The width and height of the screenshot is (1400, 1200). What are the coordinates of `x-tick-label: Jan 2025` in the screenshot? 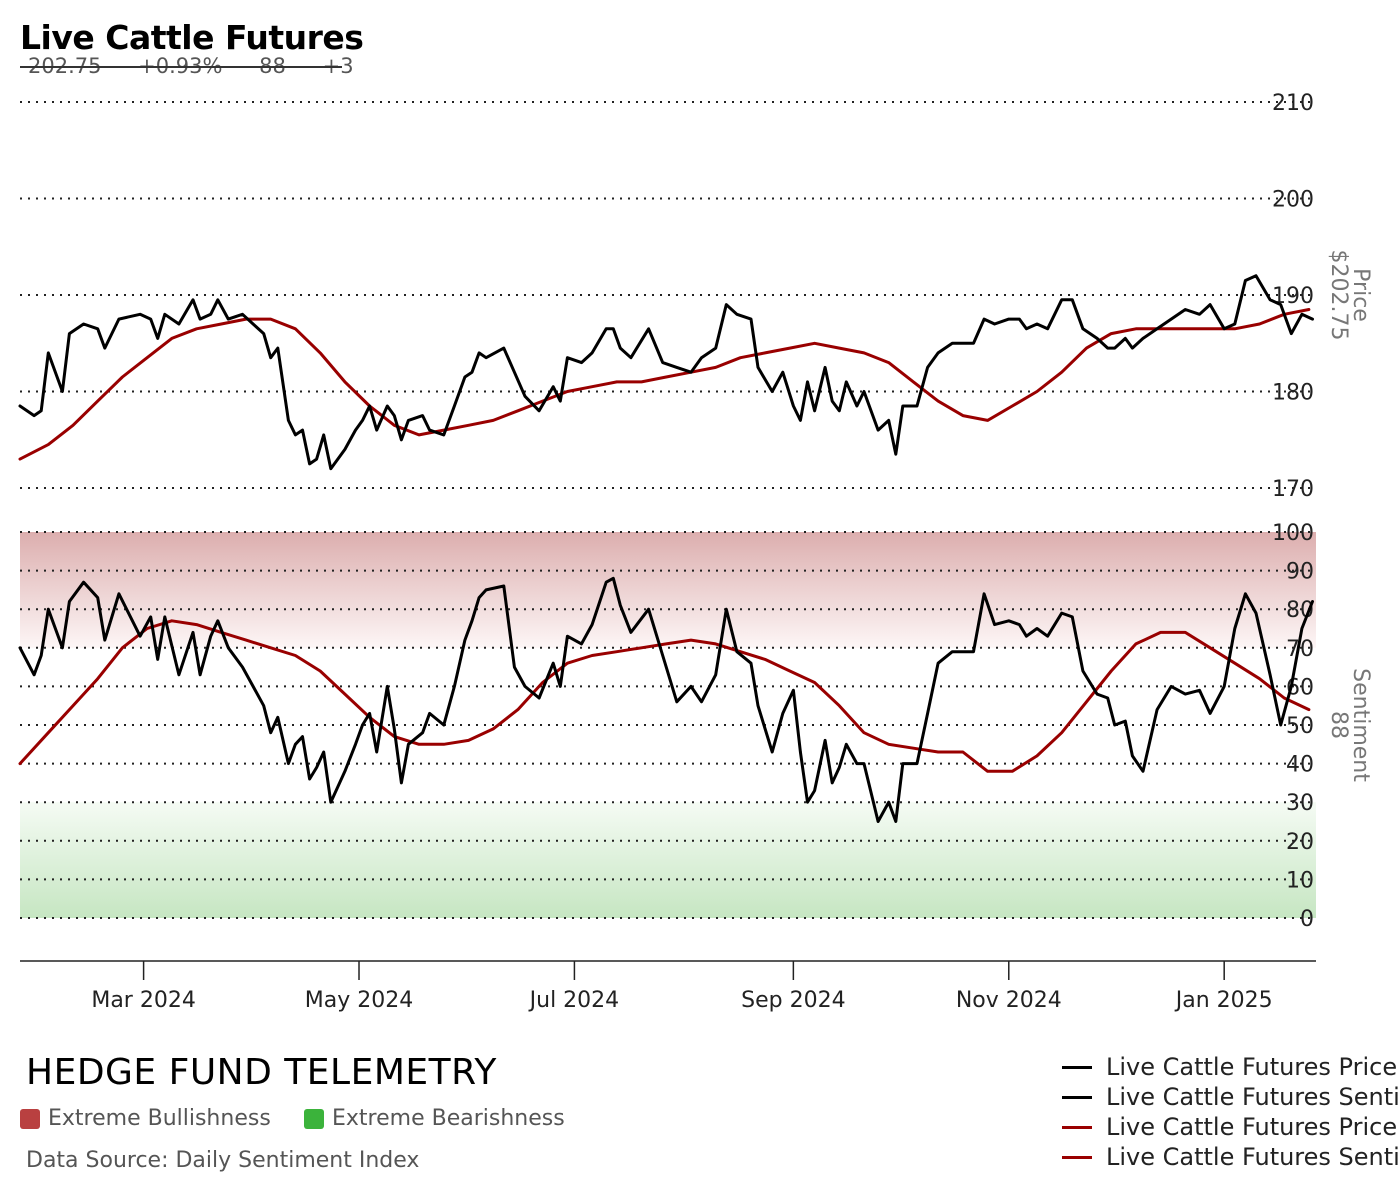 It's located at (1223, 1000).